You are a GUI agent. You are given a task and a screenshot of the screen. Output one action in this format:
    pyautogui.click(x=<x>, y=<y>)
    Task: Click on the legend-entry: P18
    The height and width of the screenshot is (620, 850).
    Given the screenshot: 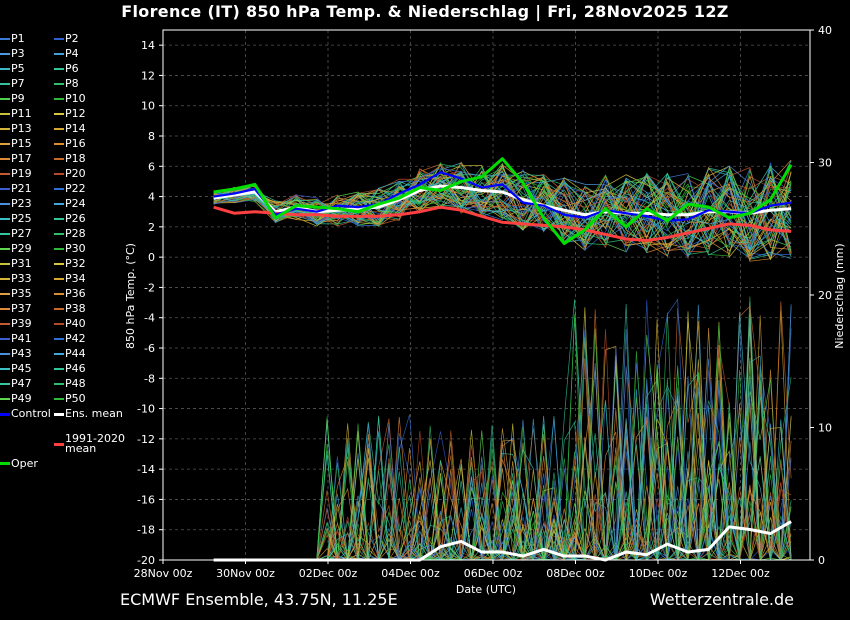 What is the action you would take?
    pyautogui.click(x=70, y=159)
    